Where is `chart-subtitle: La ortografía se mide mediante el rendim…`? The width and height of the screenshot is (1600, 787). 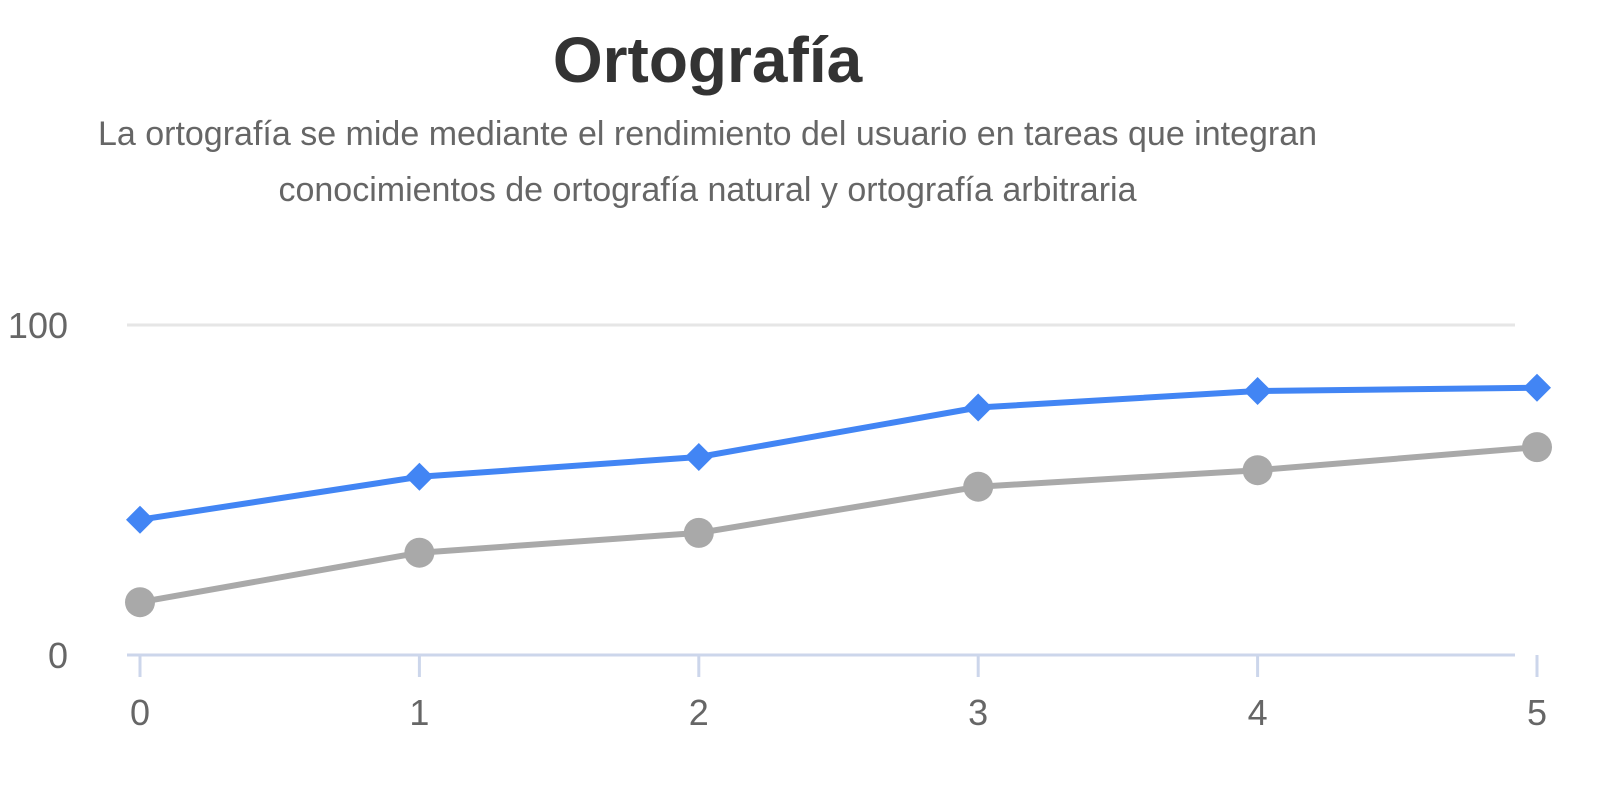
chart-subtitle: La ortografía se mide mediante el rendim… is located at coordinates (707, 162).